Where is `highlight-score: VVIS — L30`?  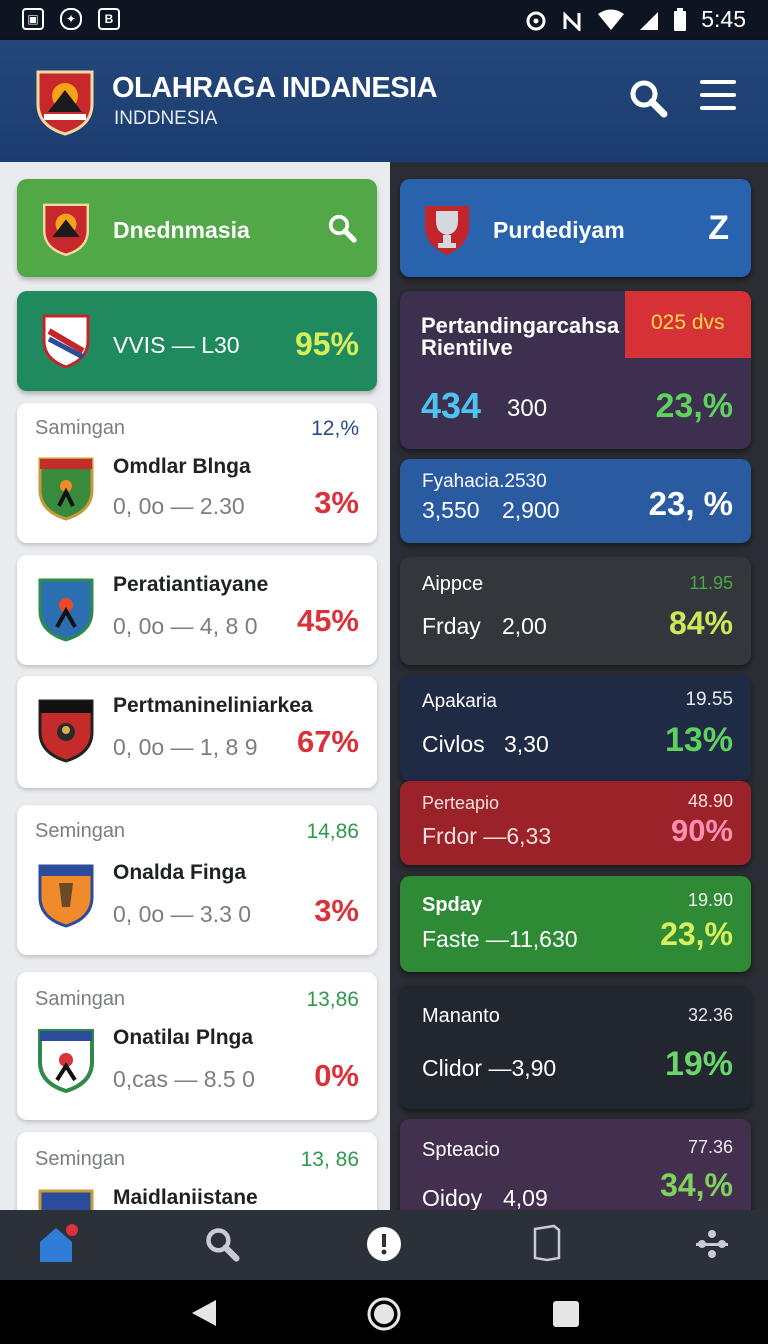 highlight-score: VVIS — L30 is located at coordinates (176, 345).